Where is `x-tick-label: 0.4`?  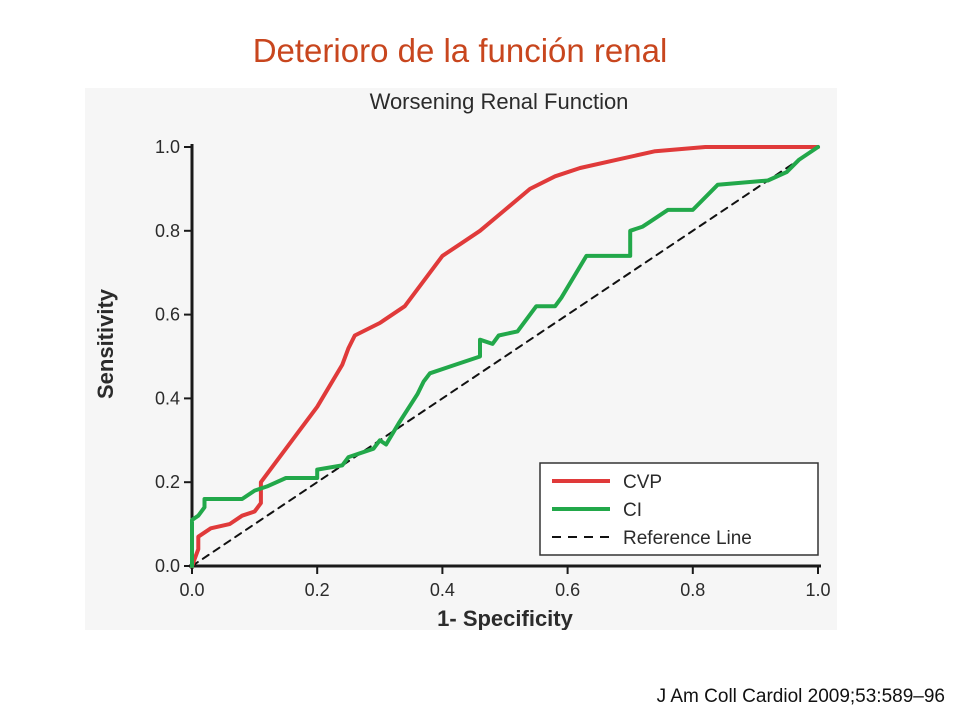 x-tick-label: 0.4 is located at coordinates (442, 590).